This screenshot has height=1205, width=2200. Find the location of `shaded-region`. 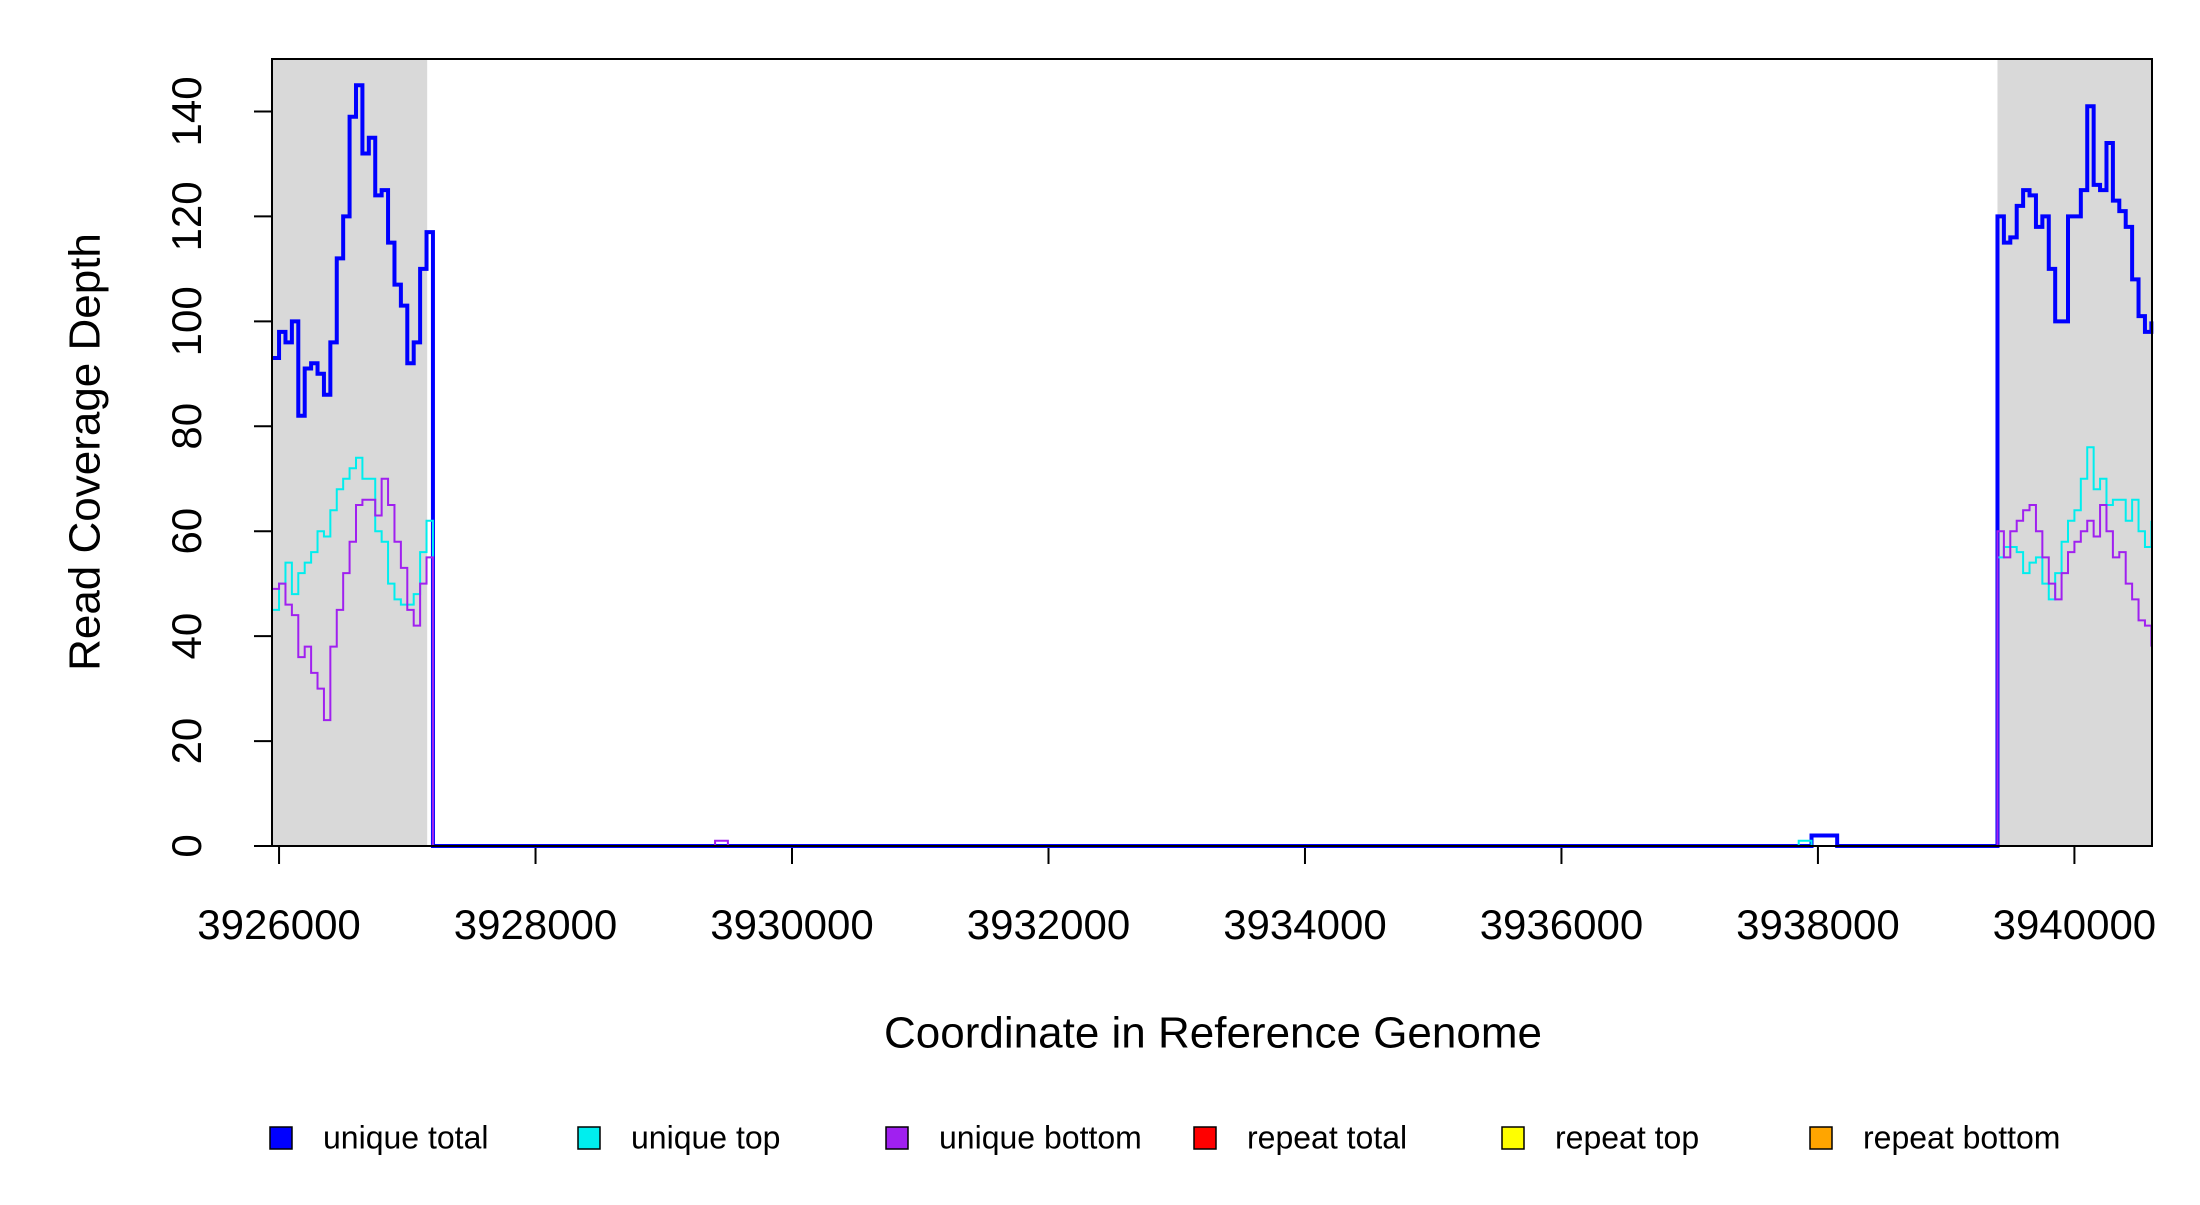

shaded-region is located at coordinates (2074, 452).